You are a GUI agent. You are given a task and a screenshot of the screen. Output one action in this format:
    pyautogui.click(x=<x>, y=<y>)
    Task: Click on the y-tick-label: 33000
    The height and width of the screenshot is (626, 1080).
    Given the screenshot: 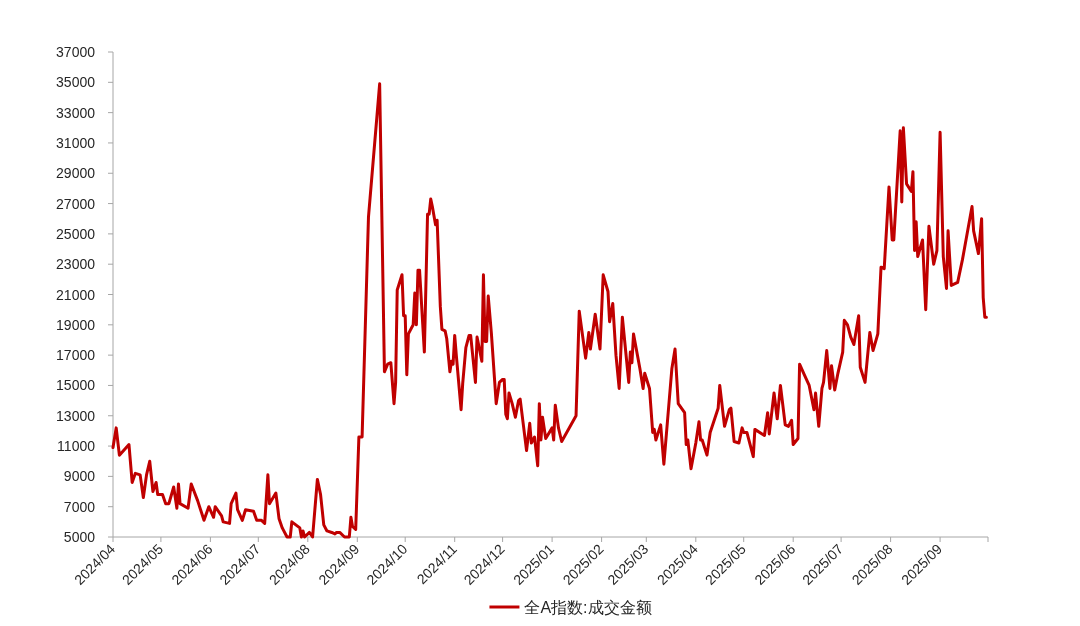 What is the action you would take?
    pyautogui.click(x=76, y=112)
    